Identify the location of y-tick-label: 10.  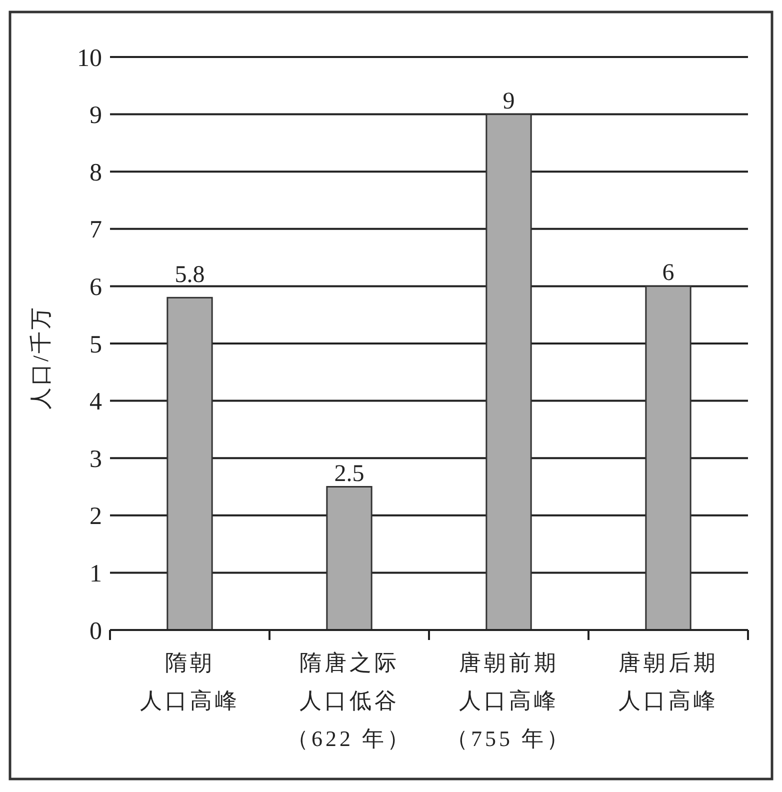
(89, 58).